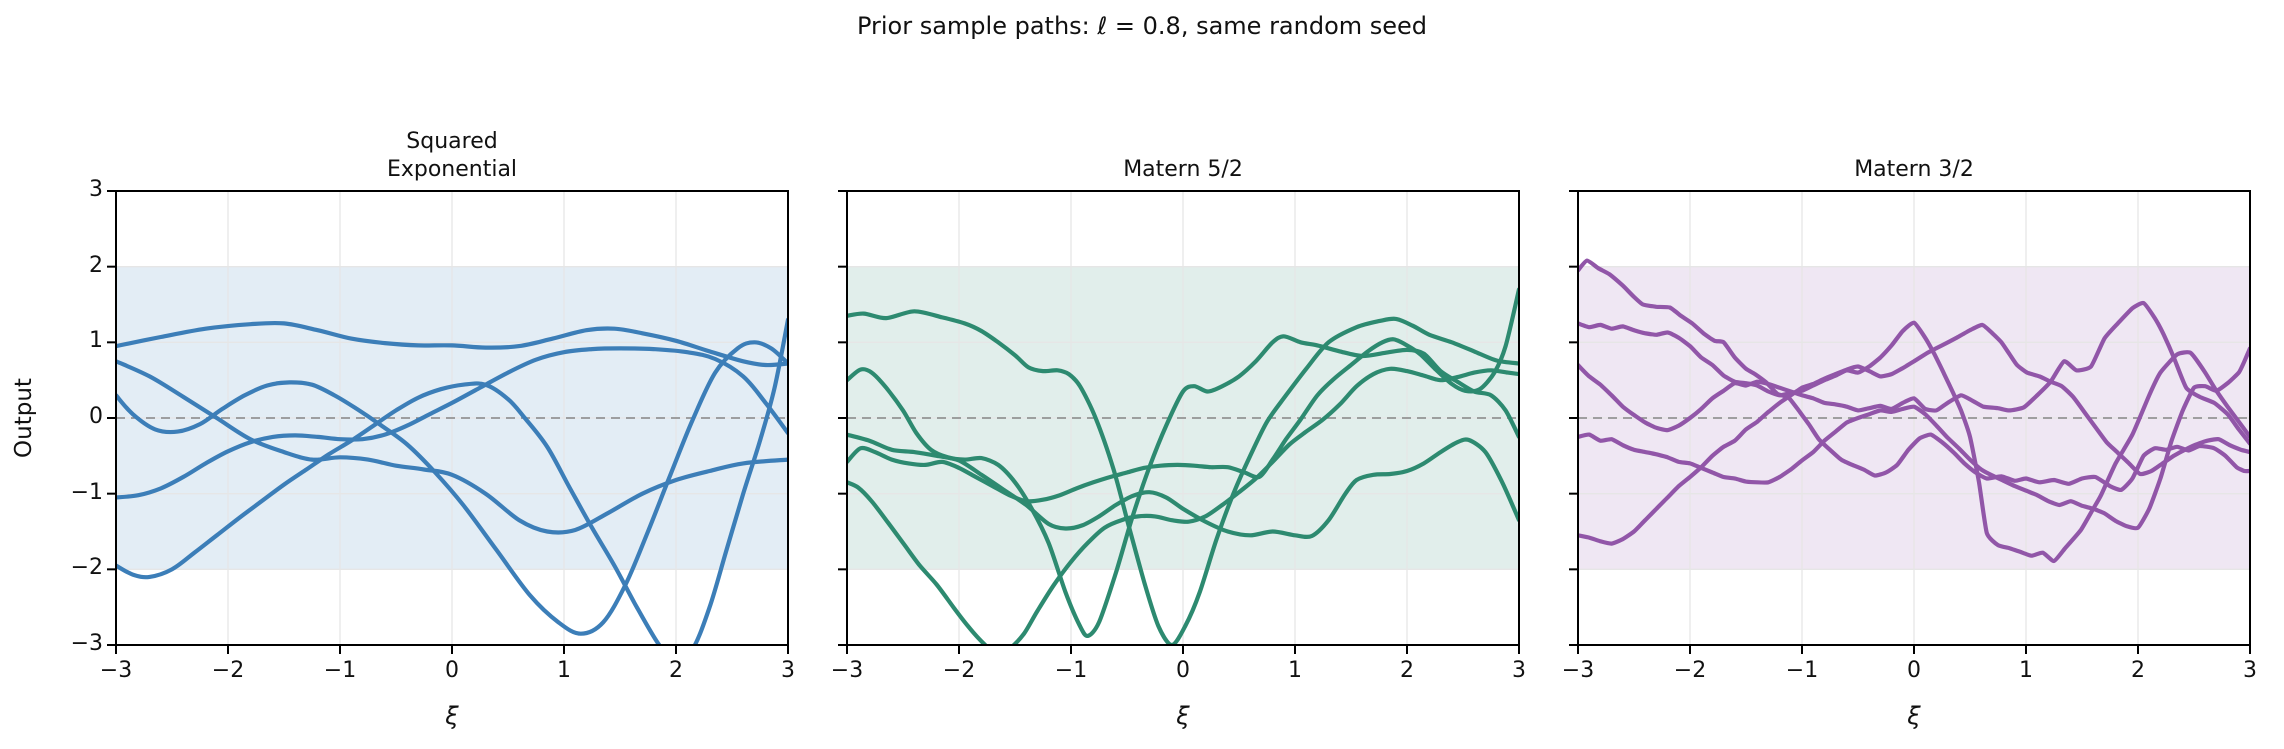 The height and width of the screenshot is (749, 2284). Describe the element at coordinates (96, 189) in the screenshot. I see `y-tick-label: 3` at that location.